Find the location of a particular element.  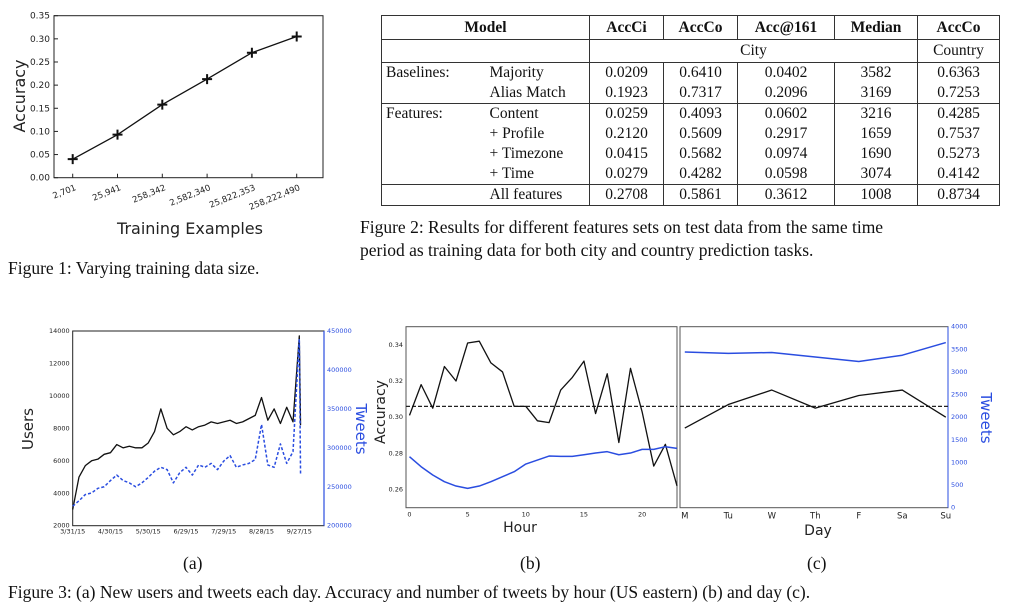

model-name-cell: + Time is located at coordinates (537, 174).